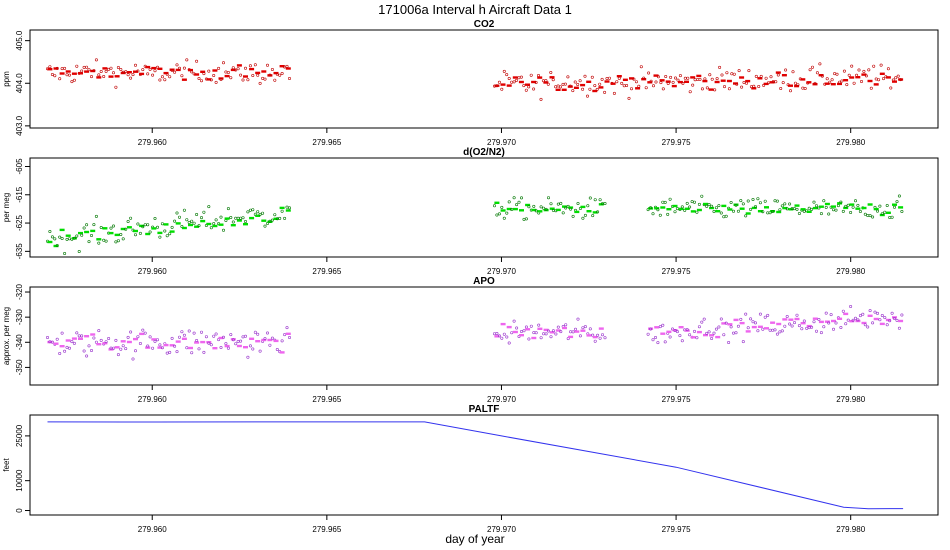 This screenshot has height=550, width=950. What do you see at coordinates (501, 271) in the screenshot?
I see `x-tick-label: 279.970` at bounding box center [501, 271].